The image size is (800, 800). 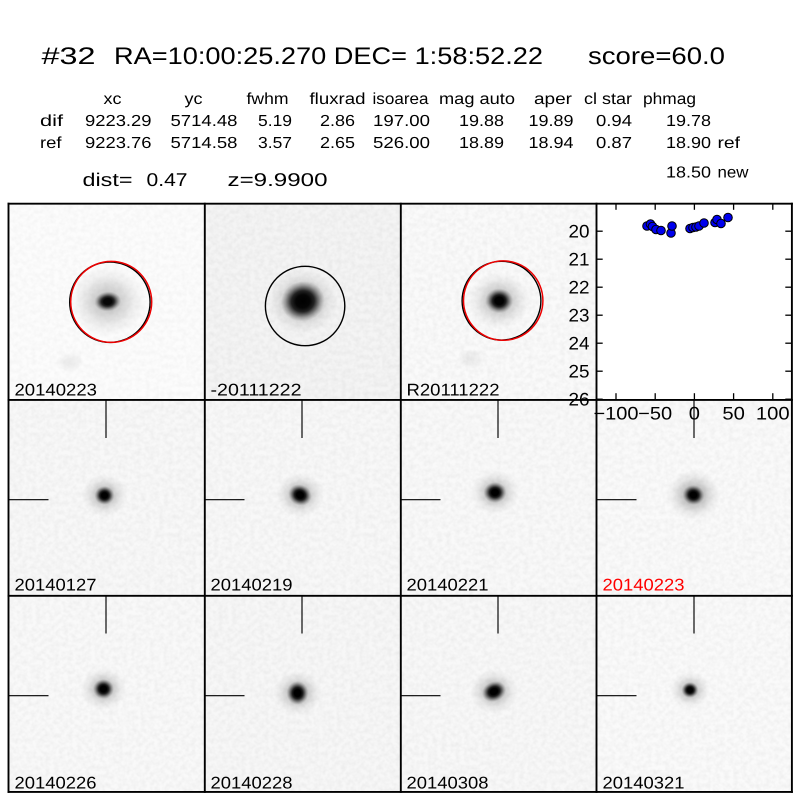 What do you see at coordinates (52, 121) in the screenshot?
I see `svg-text: dif` at bounding box center [52, 121].